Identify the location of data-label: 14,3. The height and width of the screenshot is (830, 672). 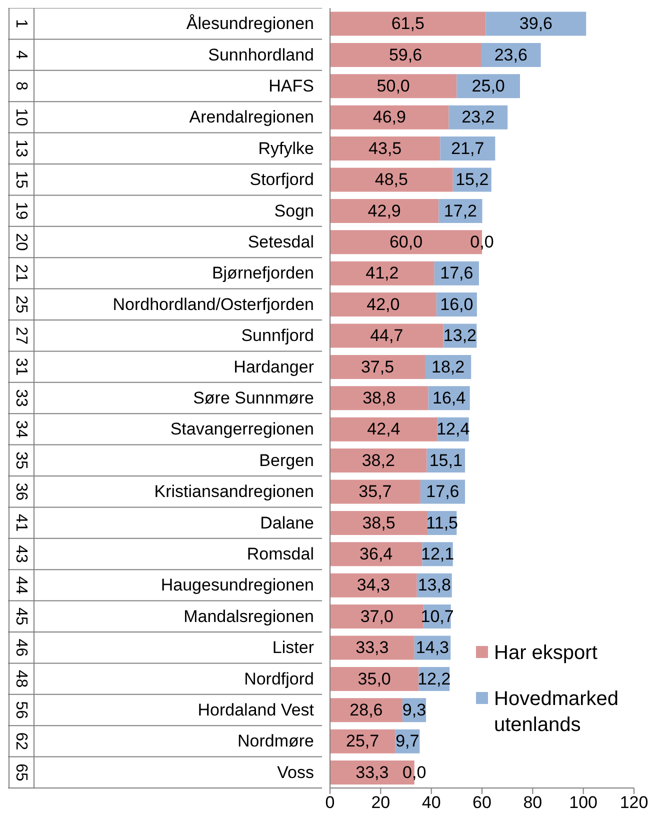
(433, 648).